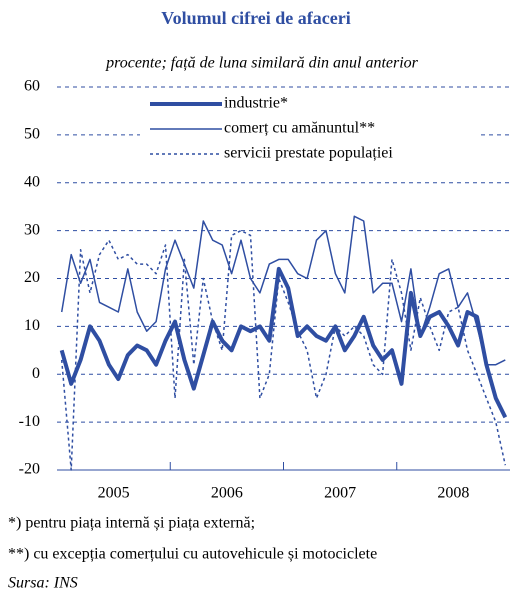  Describe the element at coordinates (32, 181) in the screenshot. I see `y-tick-label: 40` at that location.